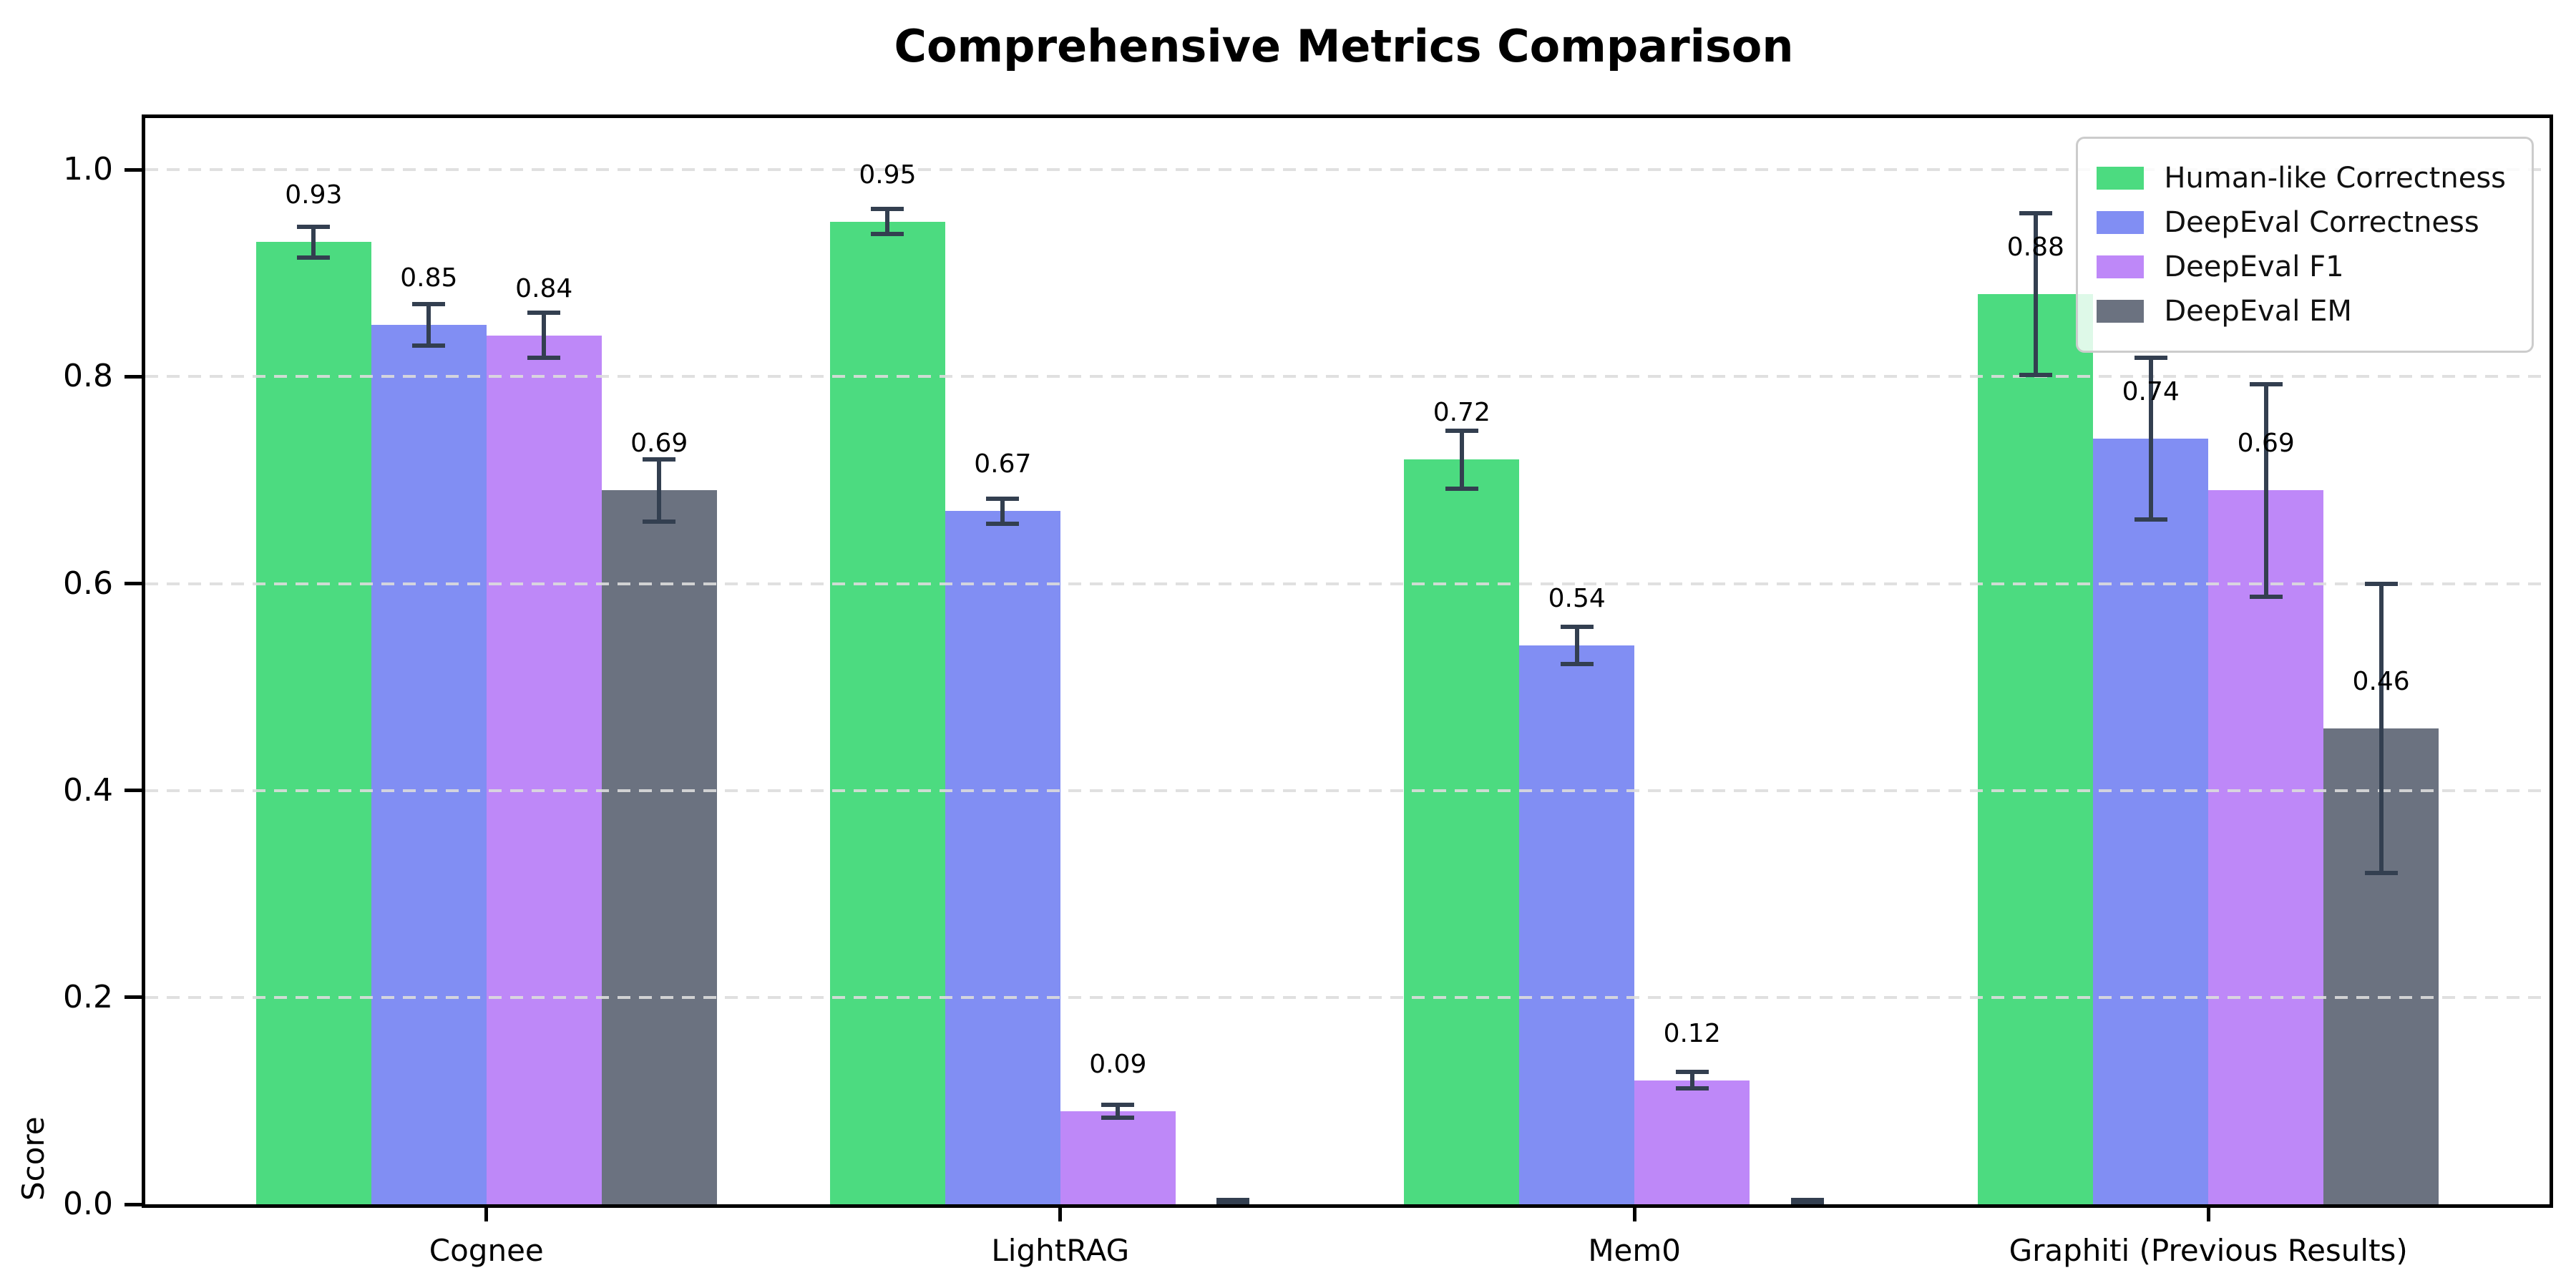  What do you see at coordinates (88, 583) in the screenshot?
I see `y-tick-label: 0.6` at bounding box center [88, 583].